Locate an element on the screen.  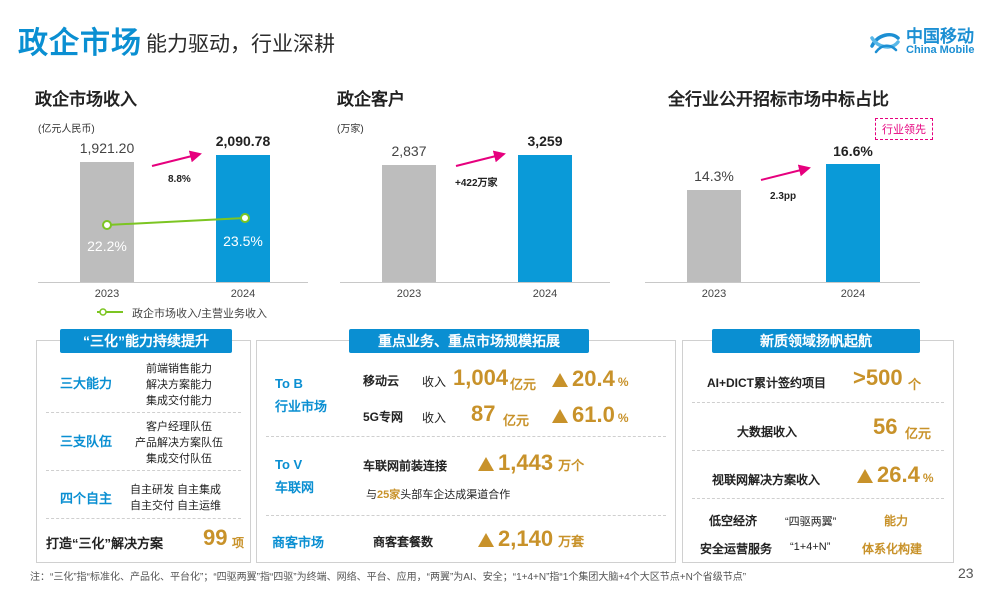
group-item: 集成交付能力 is located at coordinates (179, 401).